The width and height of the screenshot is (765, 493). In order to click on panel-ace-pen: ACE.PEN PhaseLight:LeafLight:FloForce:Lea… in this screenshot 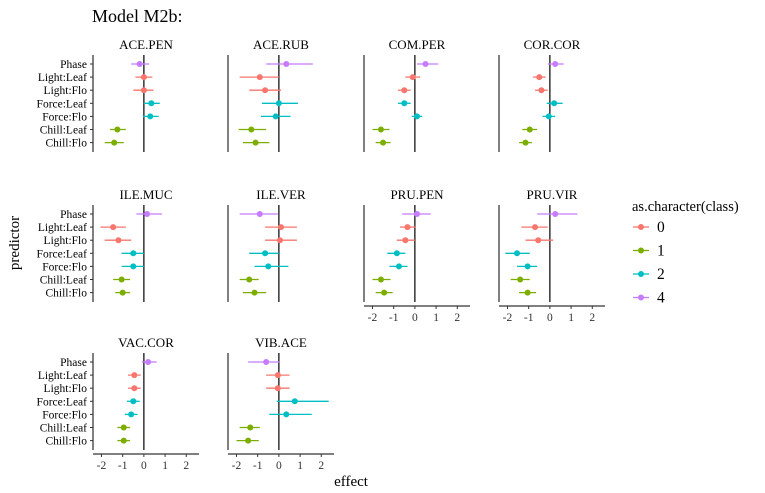, I will do `click(105, 94)`.